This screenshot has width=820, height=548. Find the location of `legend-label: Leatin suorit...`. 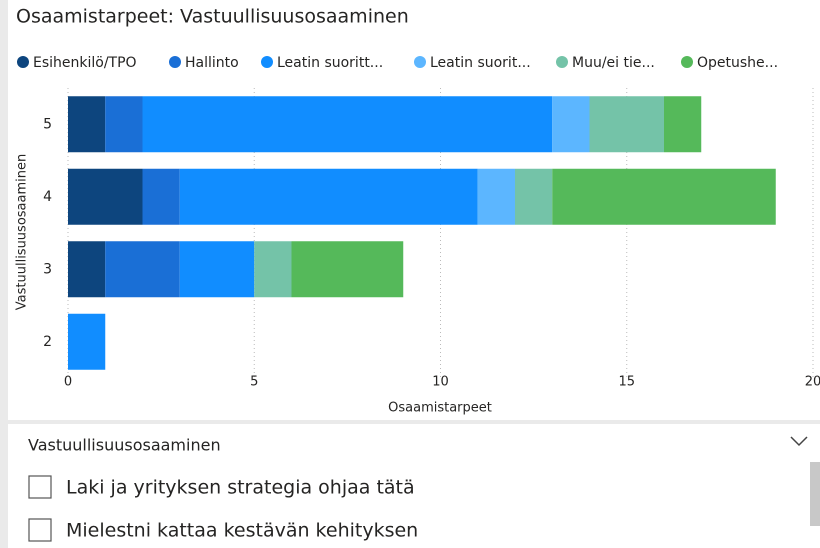

legend-label: Leatin suorit... is located at coordinates (480, 63).